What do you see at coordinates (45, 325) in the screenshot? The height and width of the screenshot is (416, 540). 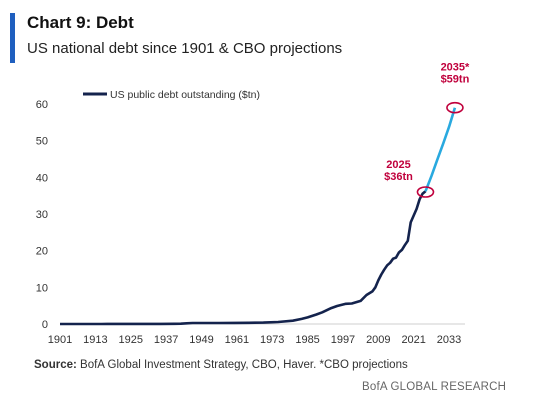 I see `y-tick-label: 0` at bounding box center [45, 325].